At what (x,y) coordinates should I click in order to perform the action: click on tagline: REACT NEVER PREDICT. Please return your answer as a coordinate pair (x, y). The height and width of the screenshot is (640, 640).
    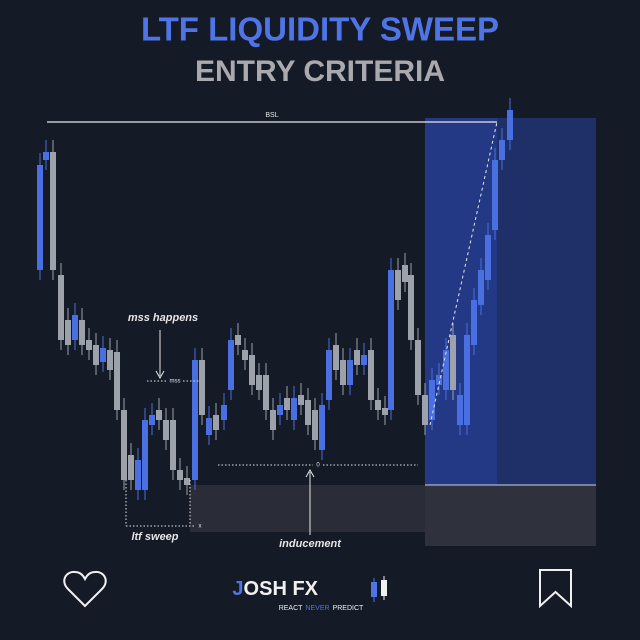
    Looking at the image, I should click on (321, 608).